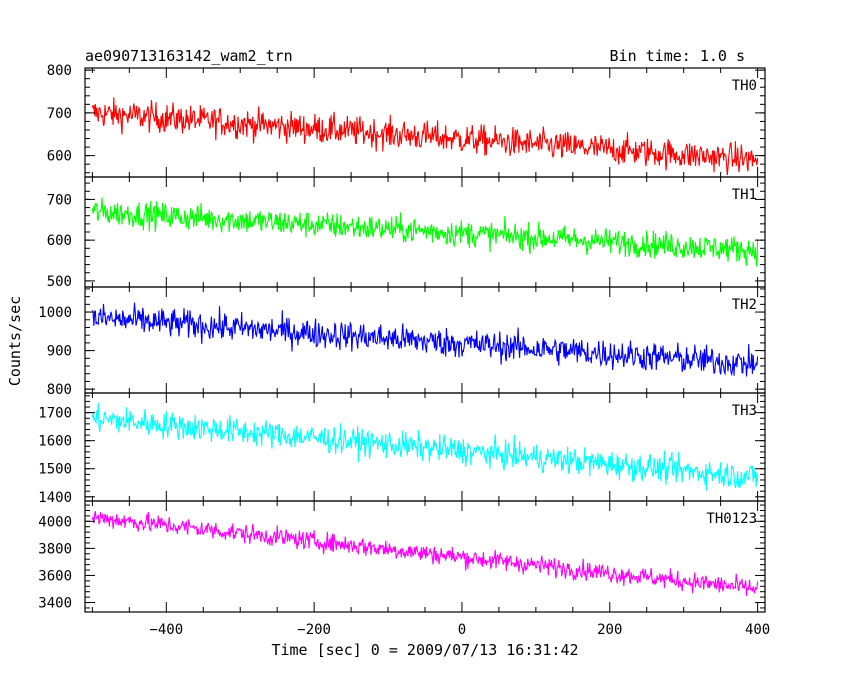  I want to click on x-tick-label: −200, so click(314, 630).